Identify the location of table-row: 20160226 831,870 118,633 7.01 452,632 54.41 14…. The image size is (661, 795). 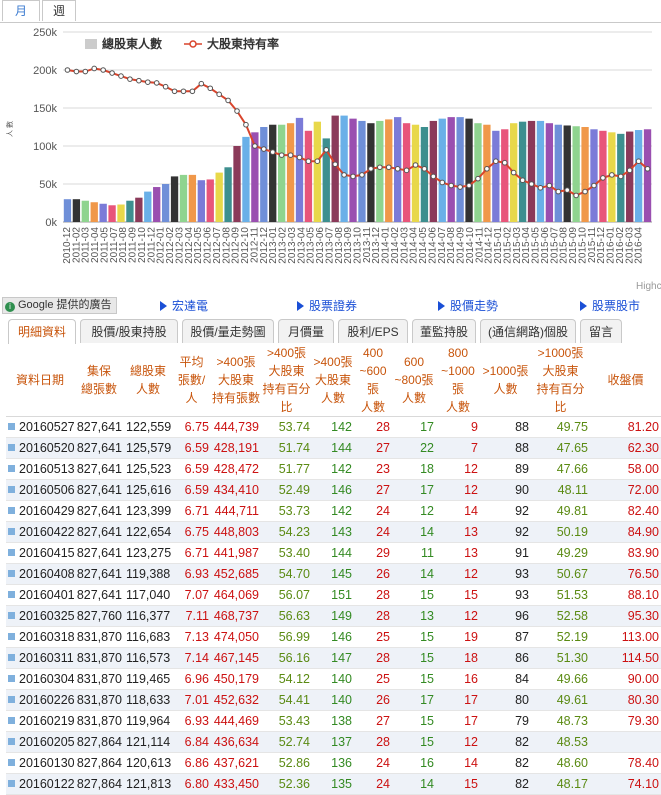
(333, 700).